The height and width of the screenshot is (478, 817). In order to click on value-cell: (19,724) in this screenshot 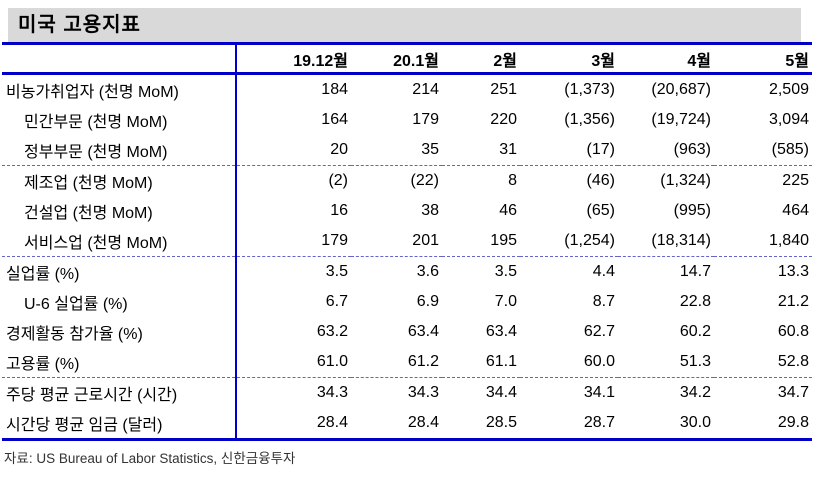, I will do `click(681, 119)`.